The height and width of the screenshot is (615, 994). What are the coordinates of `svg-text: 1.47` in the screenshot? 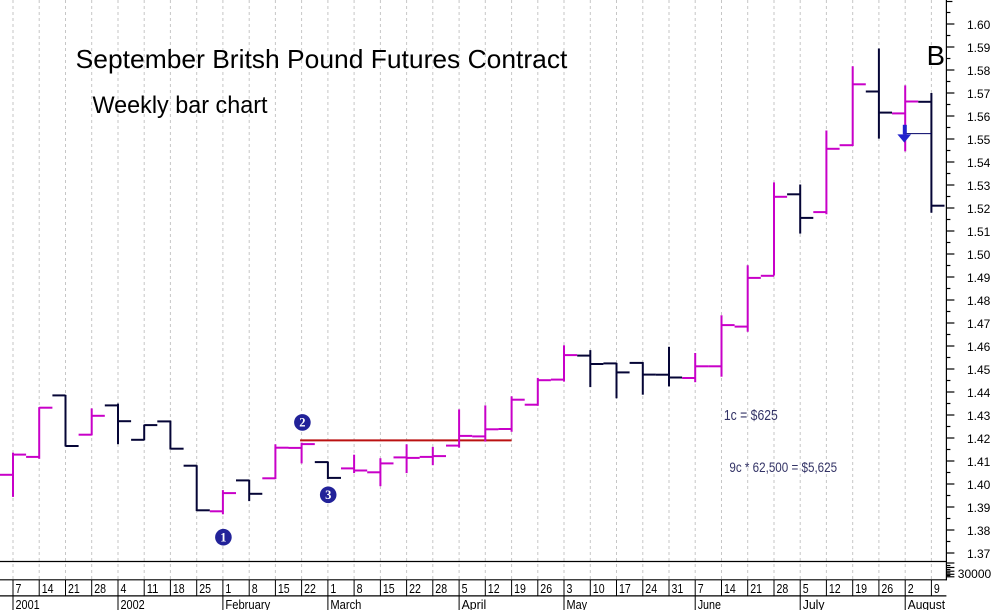 It's located at (979, 324).